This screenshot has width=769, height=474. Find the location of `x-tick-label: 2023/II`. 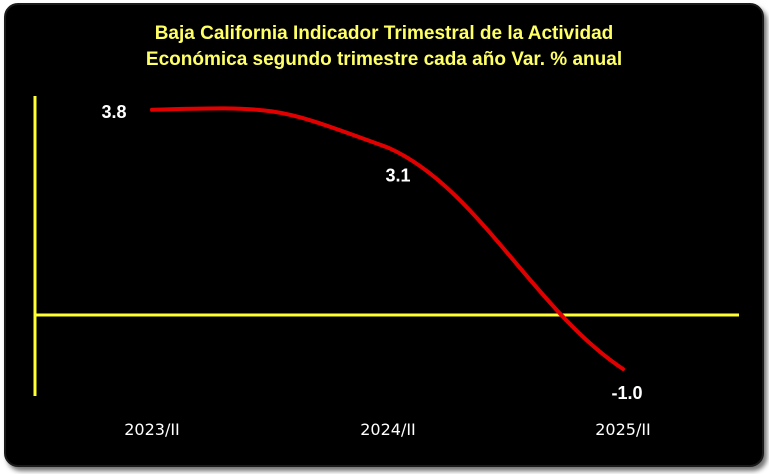

x-tick-label: 2023/II is located at coordinates (152, 429).